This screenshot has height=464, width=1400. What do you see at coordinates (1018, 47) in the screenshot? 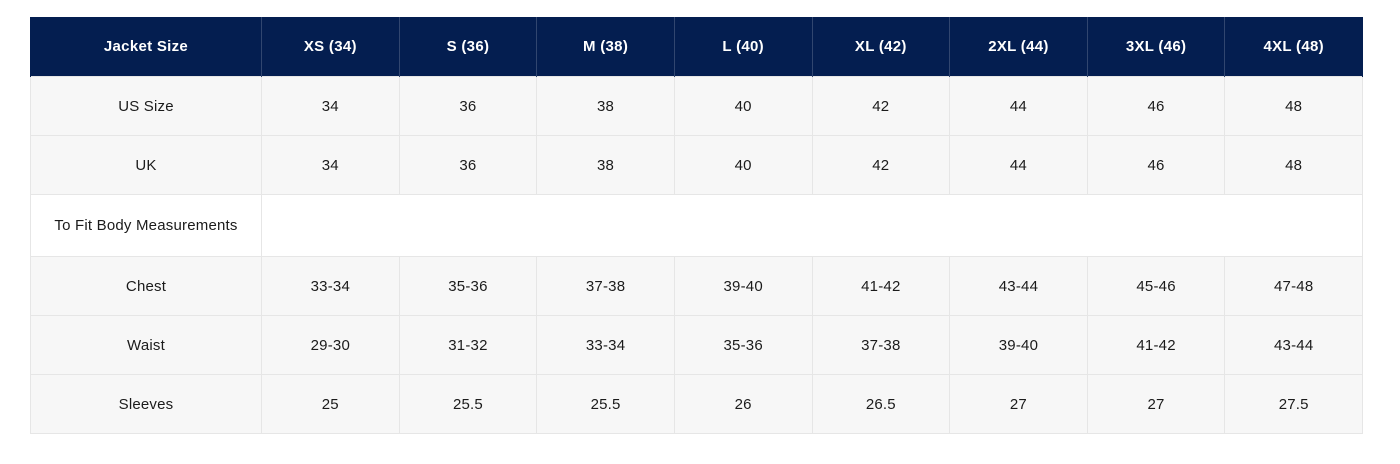
I see `header-cell: 2XL (44)` at bounding box center [1018, 47].